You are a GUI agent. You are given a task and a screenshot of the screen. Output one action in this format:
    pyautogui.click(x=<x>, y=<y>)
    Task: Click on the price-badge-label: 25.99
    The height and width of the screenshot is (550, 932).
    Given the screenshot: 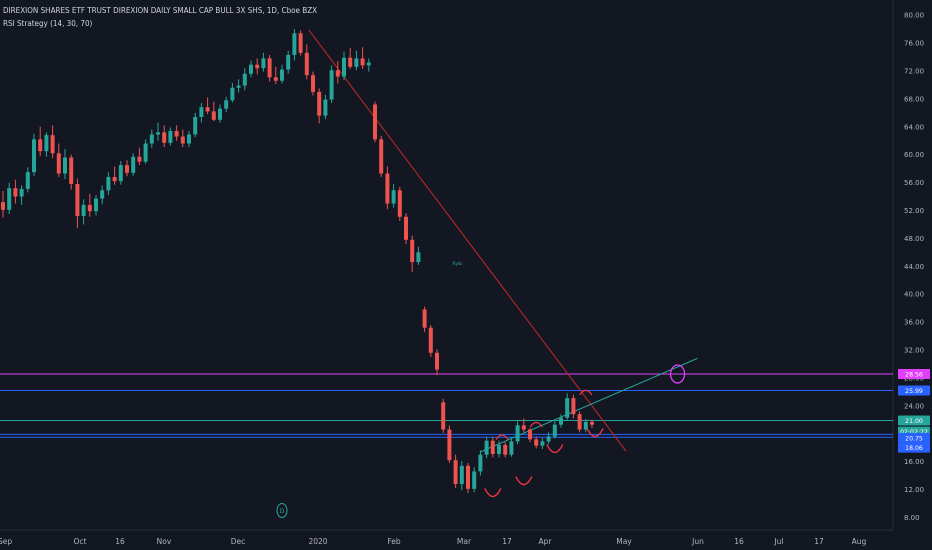 What is the action you would take?
    pyautogui.click(x=914, y=391)
    